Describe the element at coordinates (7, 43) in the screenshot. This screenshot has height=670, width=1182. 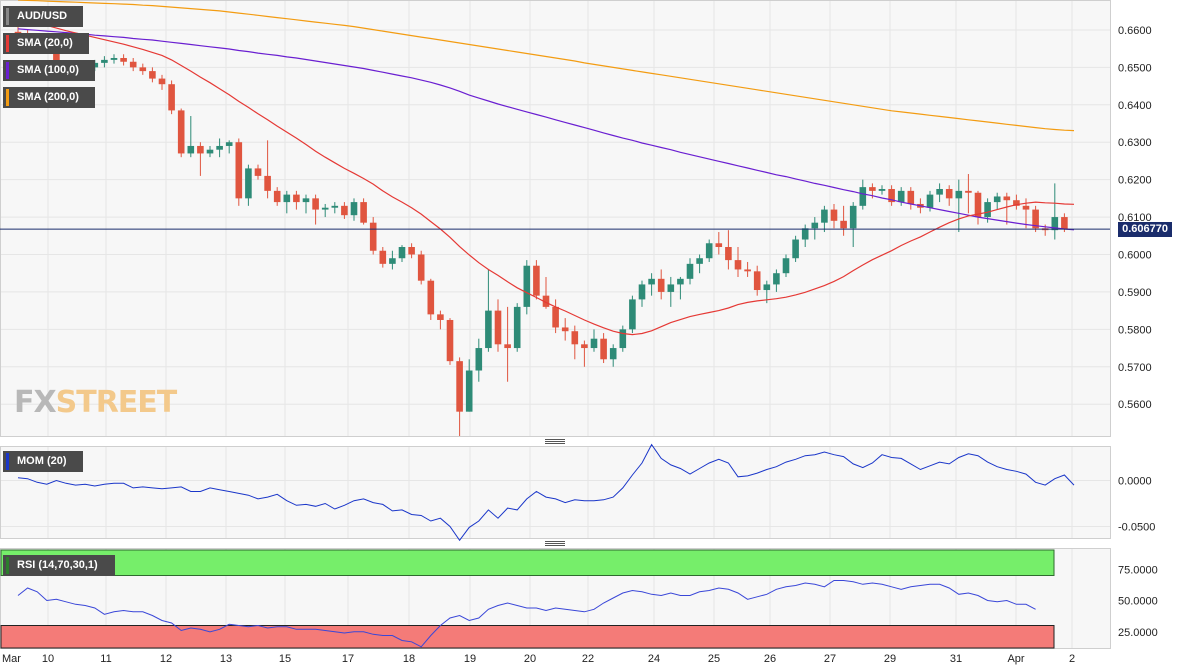
I see `sma20-swatch` at that location.